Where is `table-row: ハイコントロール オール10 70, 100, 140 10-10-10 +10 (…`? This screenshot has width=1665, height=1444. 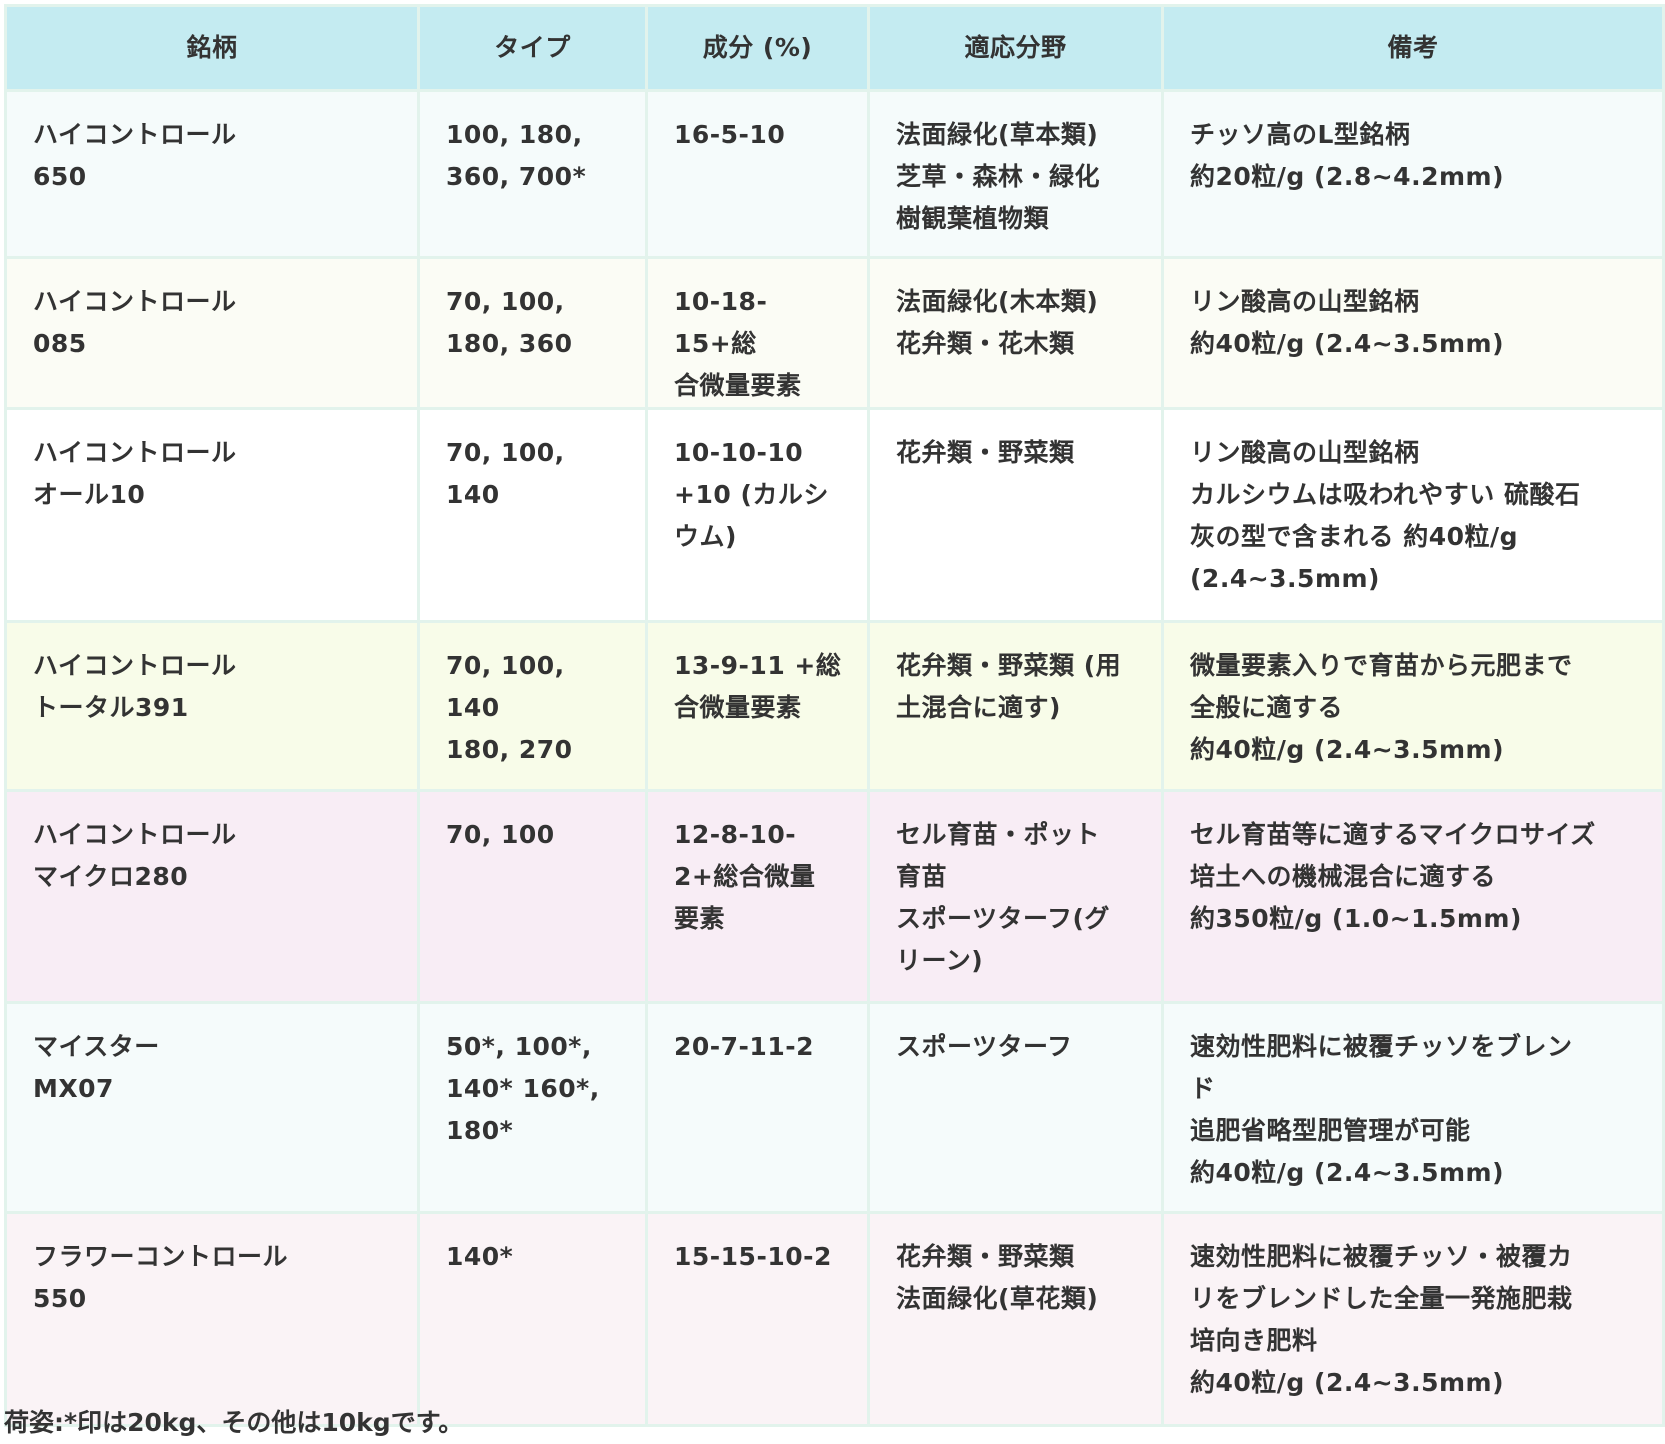 table-row: ハイコントロール オール10 70, 100, 140 10-10-10 +10 (… is located at coordinates (834, 515).